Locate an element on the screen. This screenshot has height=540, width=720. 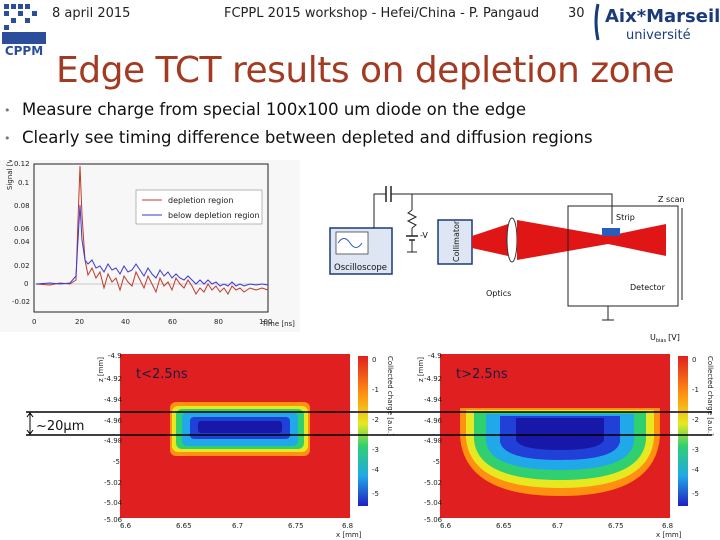
oscilloscope-trace-icon is located at coordinates (350, 243).